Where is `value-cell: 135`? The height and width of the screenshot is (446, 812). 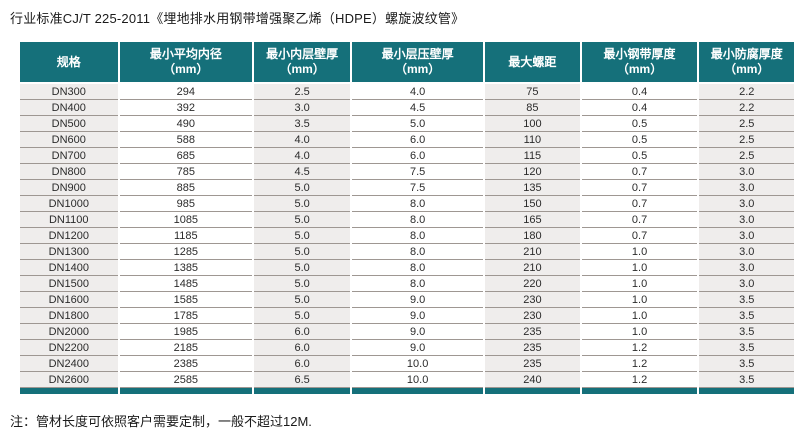 value-cell: 135 is located at coordinates (532, 188).